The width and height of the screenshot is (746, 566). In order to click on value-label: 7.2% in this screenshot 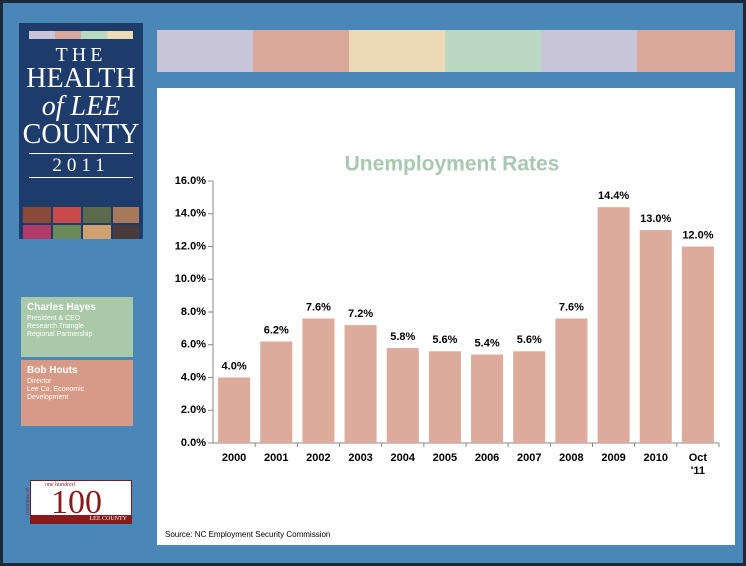, I will do `click(360, 314)`.